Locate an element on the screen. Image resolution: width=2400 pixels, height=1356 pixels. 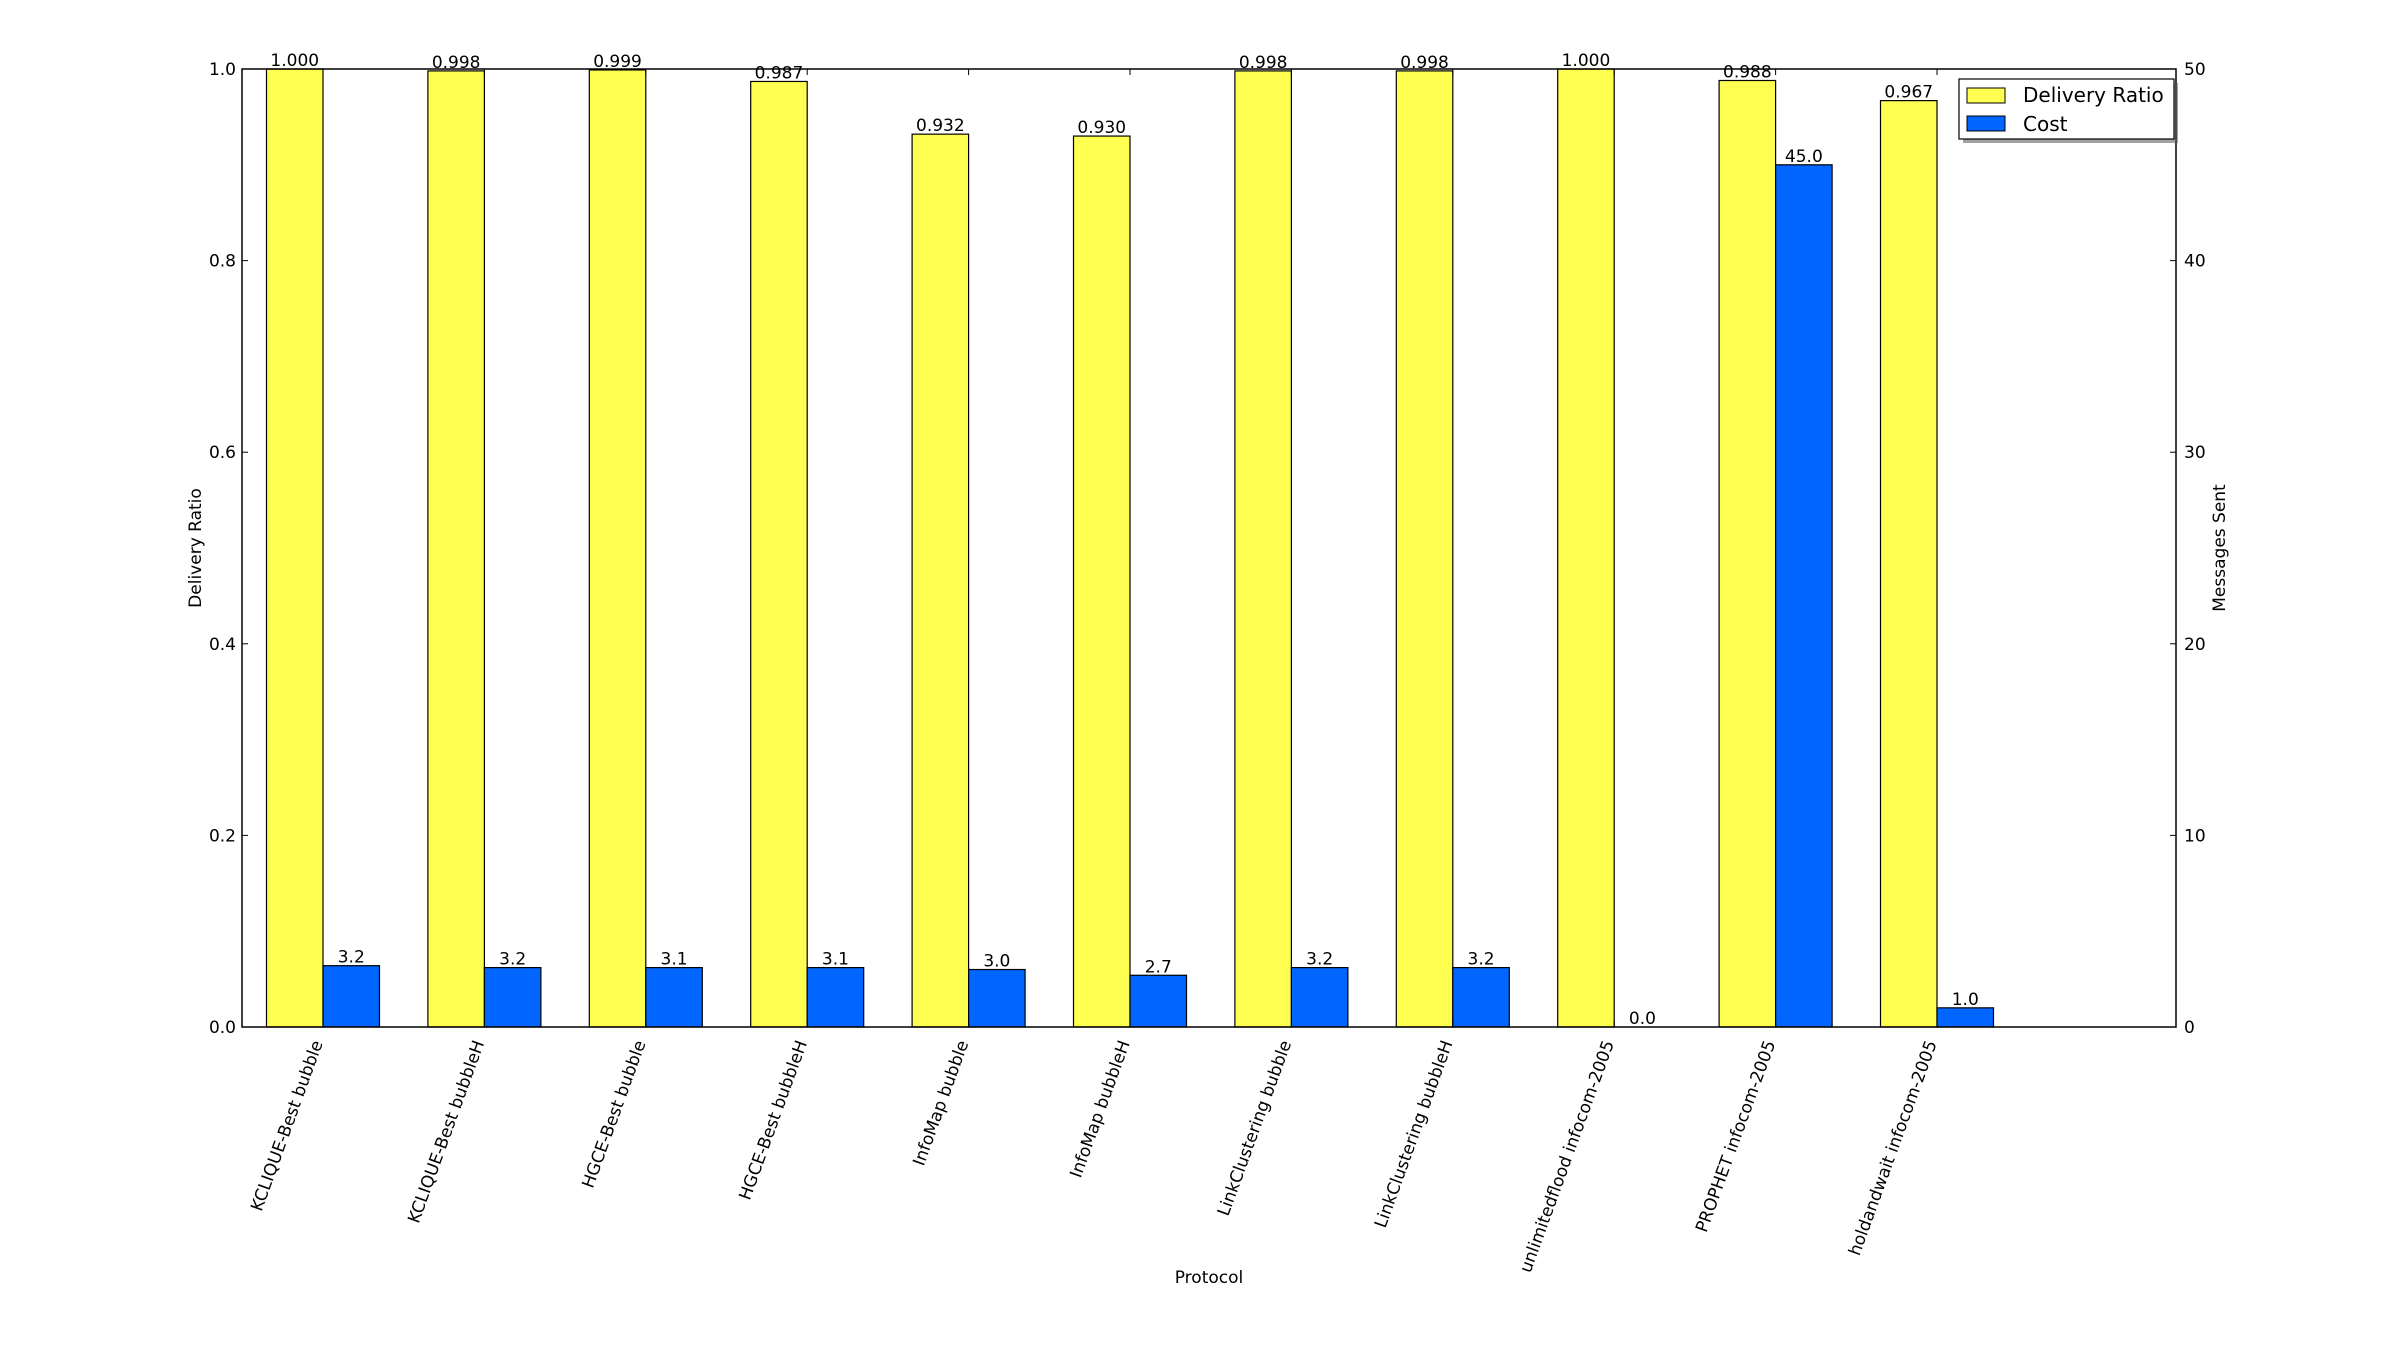
y-tick-label-0.4: 0.4 is located at coordinates (222, 645).